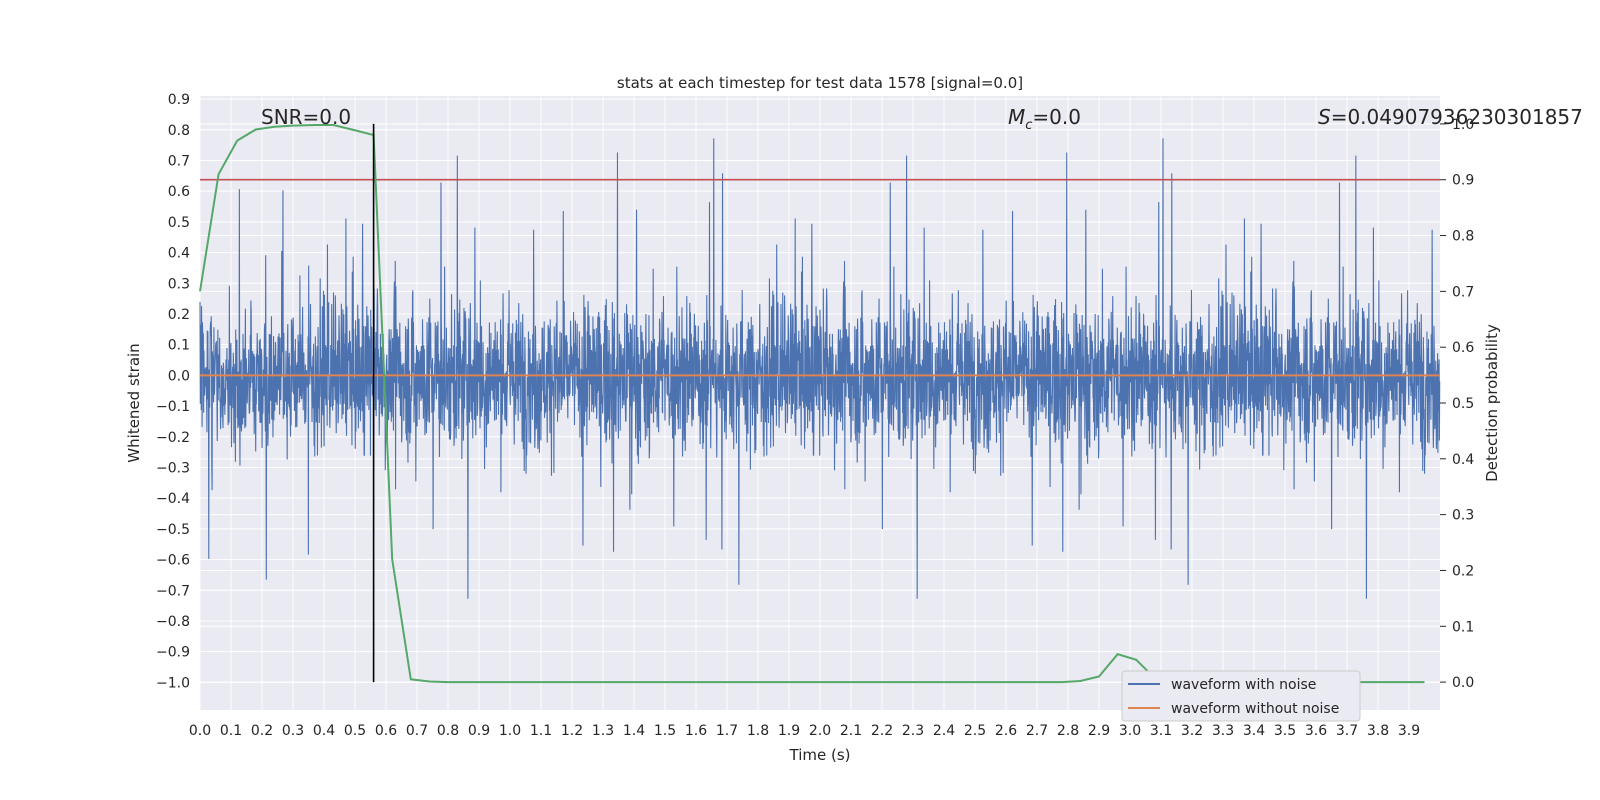  Describe the element at coordinates (1492, 403) in the screenshot. I see `y2-axis-label: Detection probability` at that location.